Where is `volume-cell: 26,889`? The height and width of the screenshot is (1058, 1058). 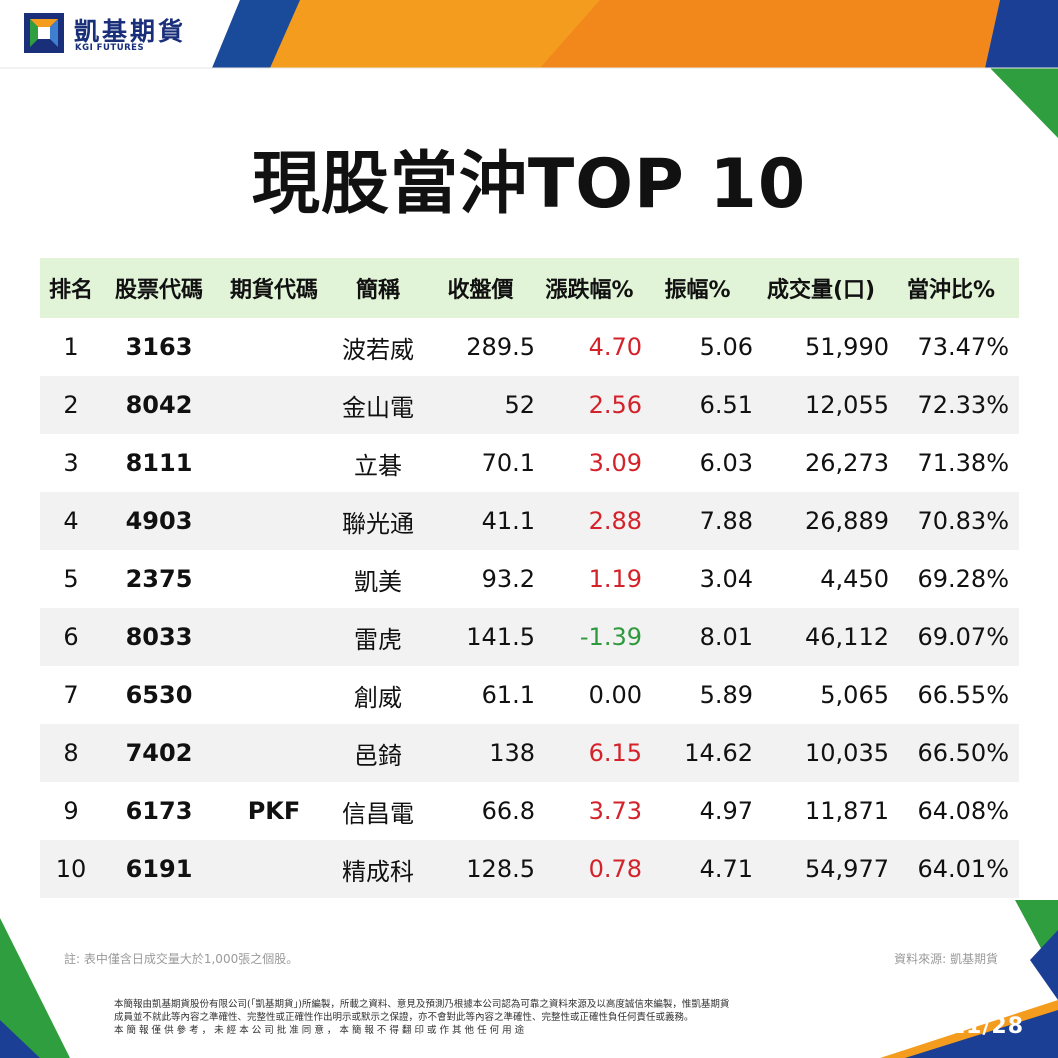 volume-cell: 26,889 is located at coordinates (847, 521).